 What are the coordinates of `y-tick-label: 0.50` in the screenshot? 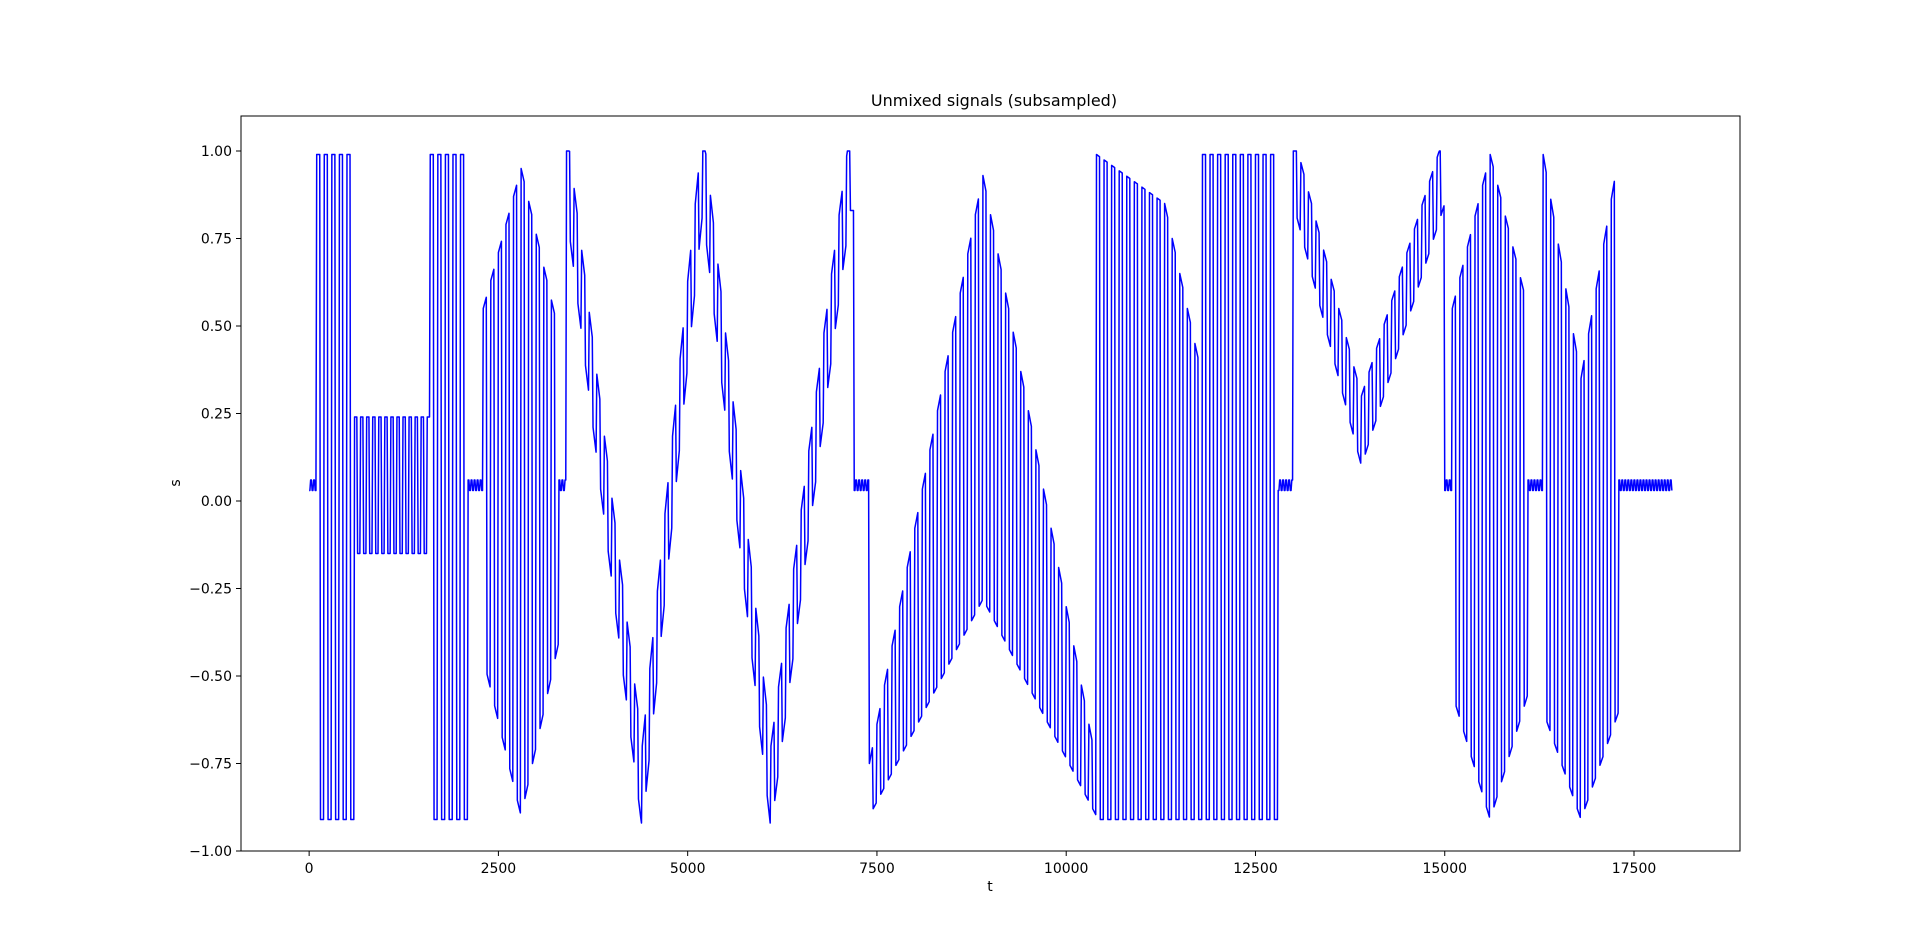 It's located at (216, 327).